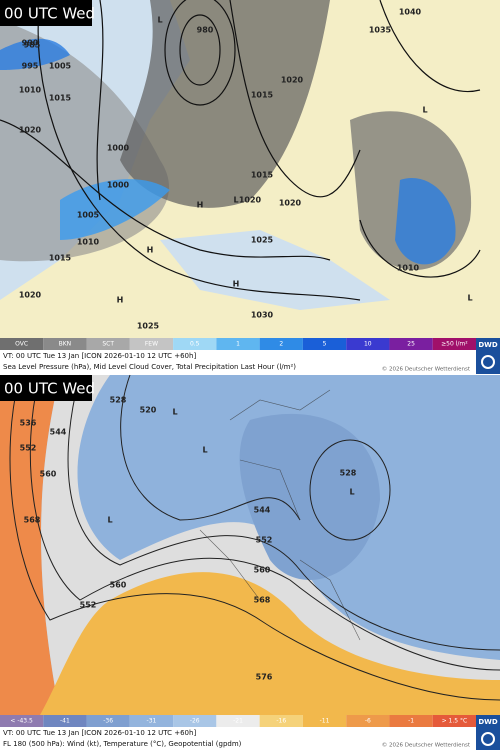 This screenshot has width=500, height=750. I want to click on map-label: 980, so click(205, 30).